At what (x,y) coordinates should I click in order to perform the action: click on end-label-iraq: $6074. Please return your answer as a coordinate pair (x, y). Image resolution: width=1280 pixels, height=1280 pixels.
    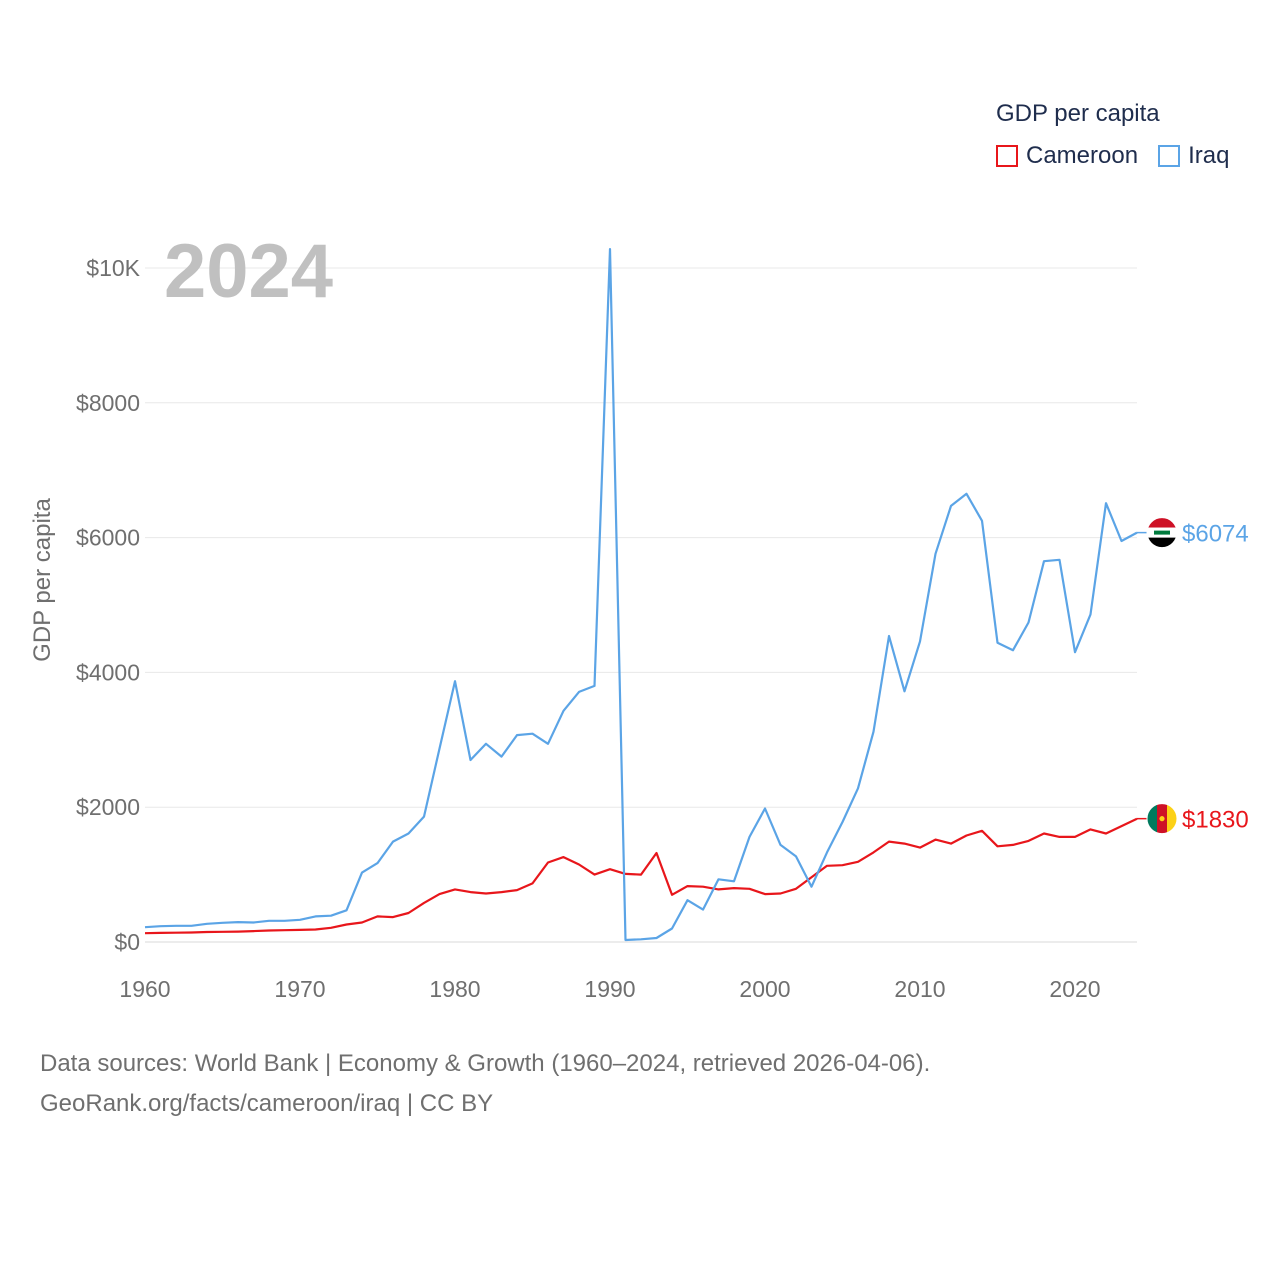
    Looking at the image, I should click on (1215, 534).